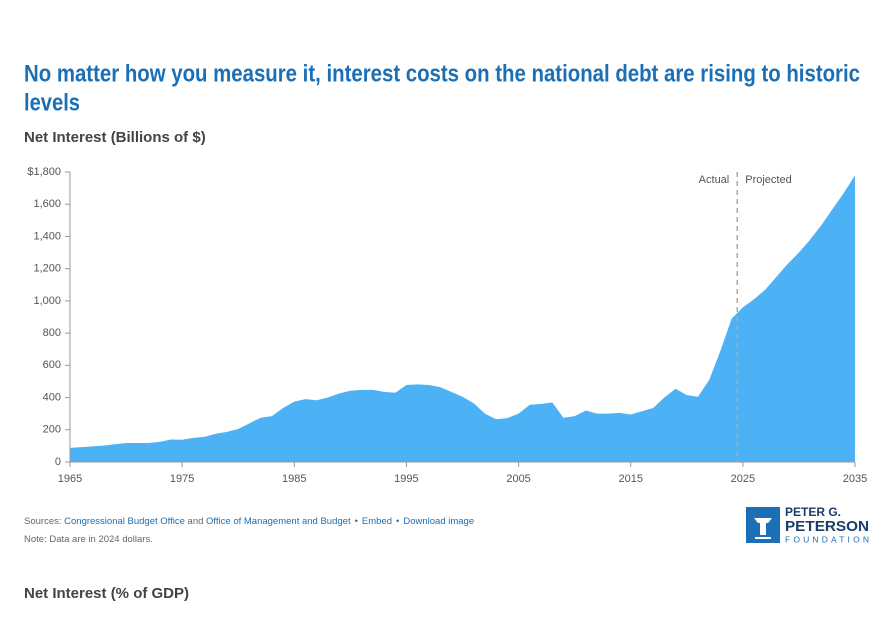  I want to click on note: Note: Data are in 2024 dollars., so click(88, 539).